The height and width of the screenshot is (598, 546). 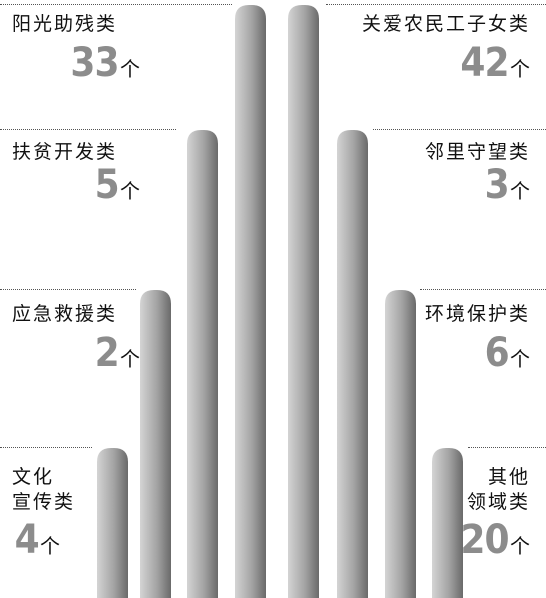 I want to click on category-label: 应急救援类, so click(x=64, y=314).